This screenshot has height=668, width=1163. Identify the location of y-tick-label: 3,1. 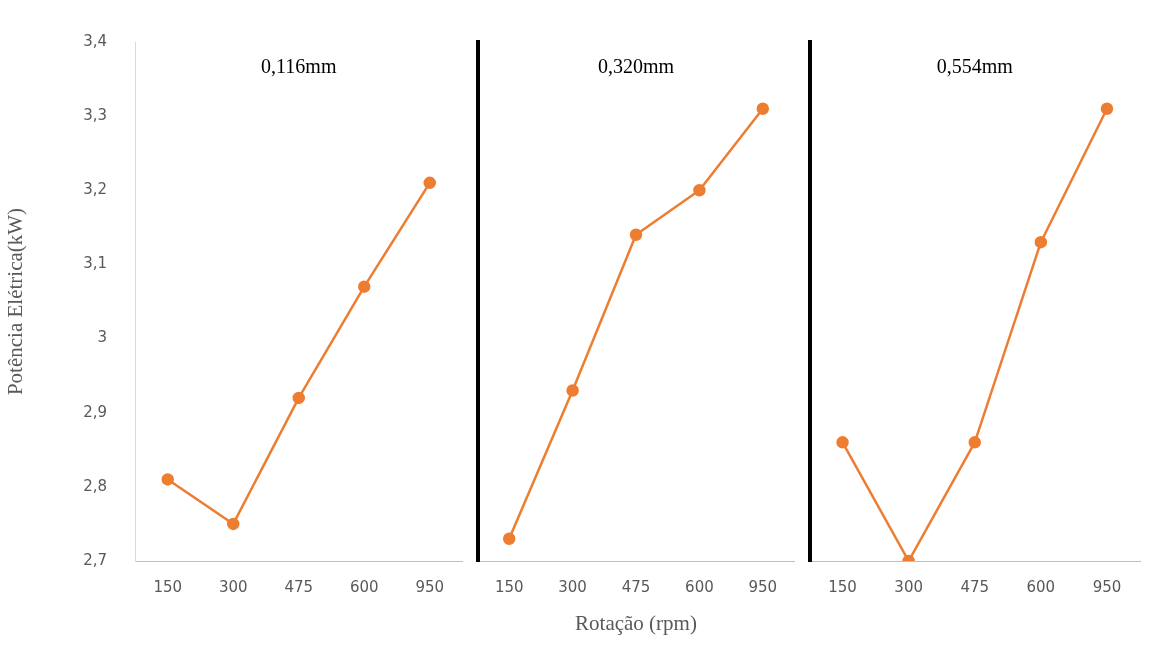
(95, 263).